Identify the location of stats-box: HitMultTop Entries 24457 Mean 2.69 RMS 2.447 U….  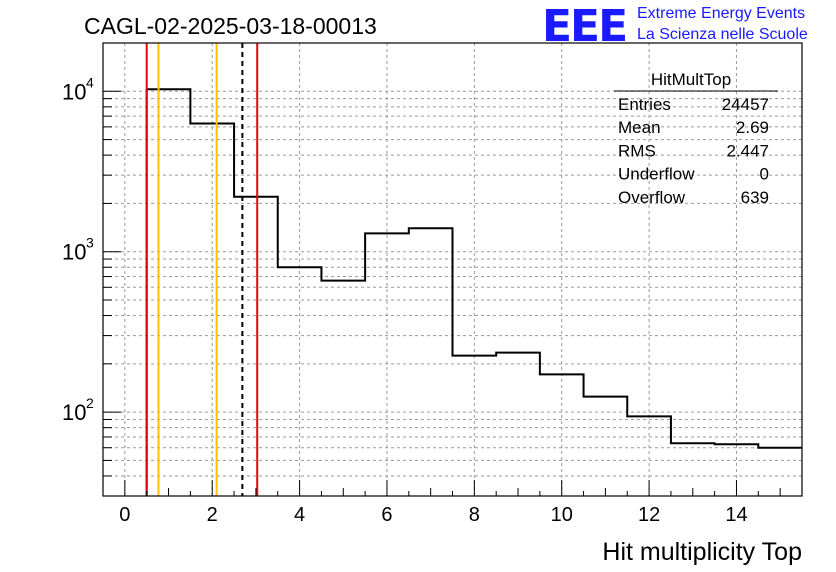
(696, 138).